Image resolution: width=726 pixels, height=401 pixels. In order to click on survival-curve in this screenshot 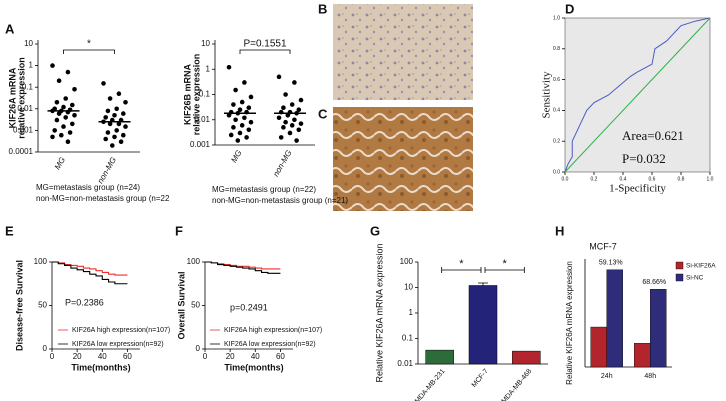, I will do `click(90, 273)`.